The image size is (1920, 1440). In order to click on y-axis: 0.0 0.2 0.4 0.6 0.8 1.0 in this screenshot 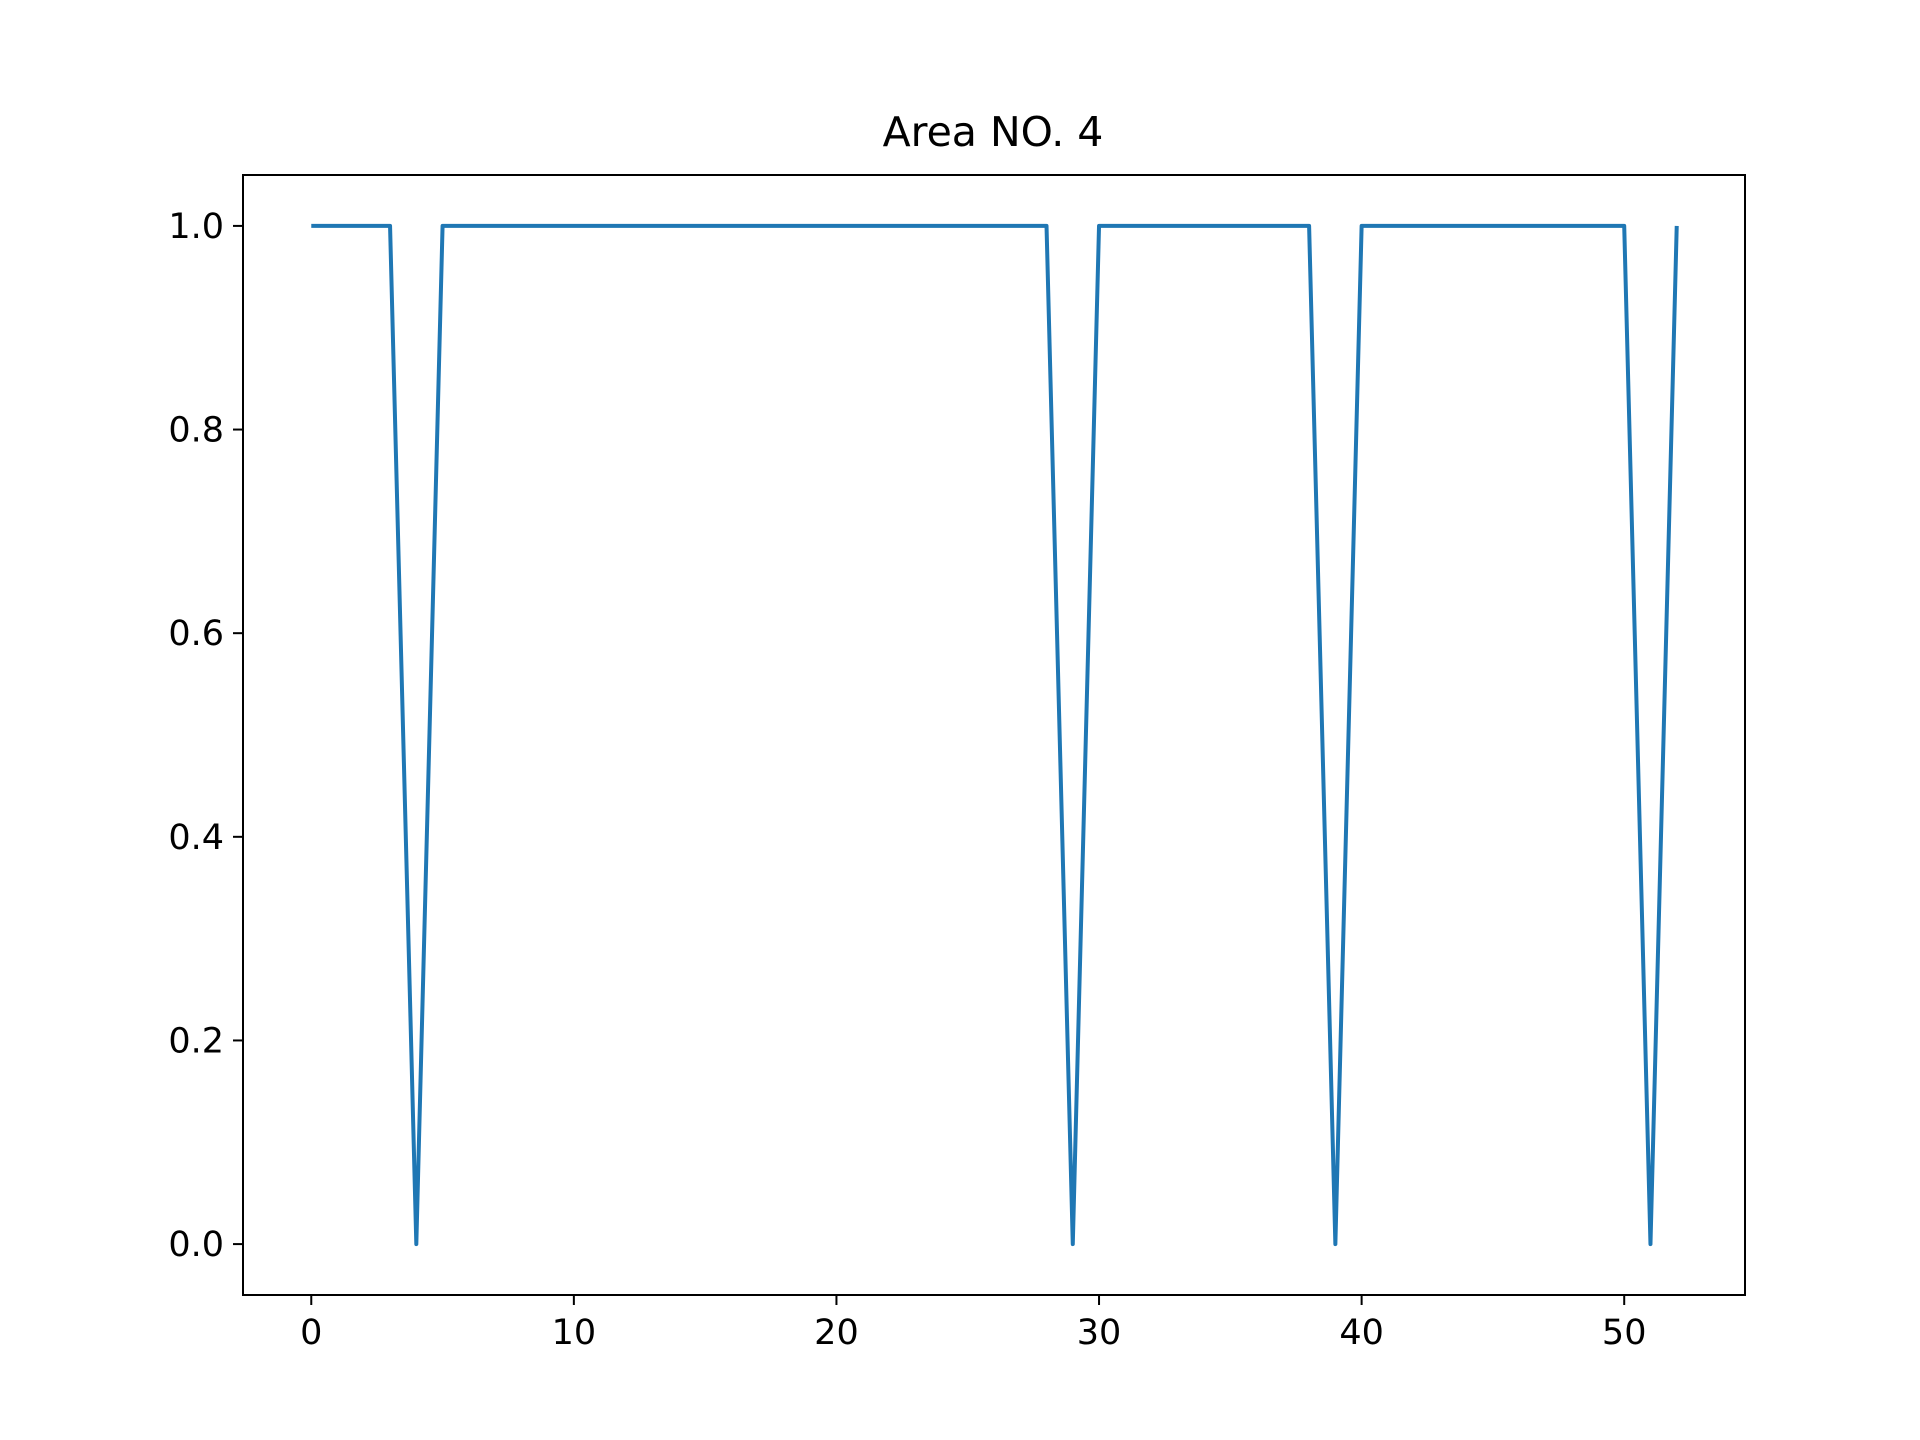, I will do `click(205, 736)`.